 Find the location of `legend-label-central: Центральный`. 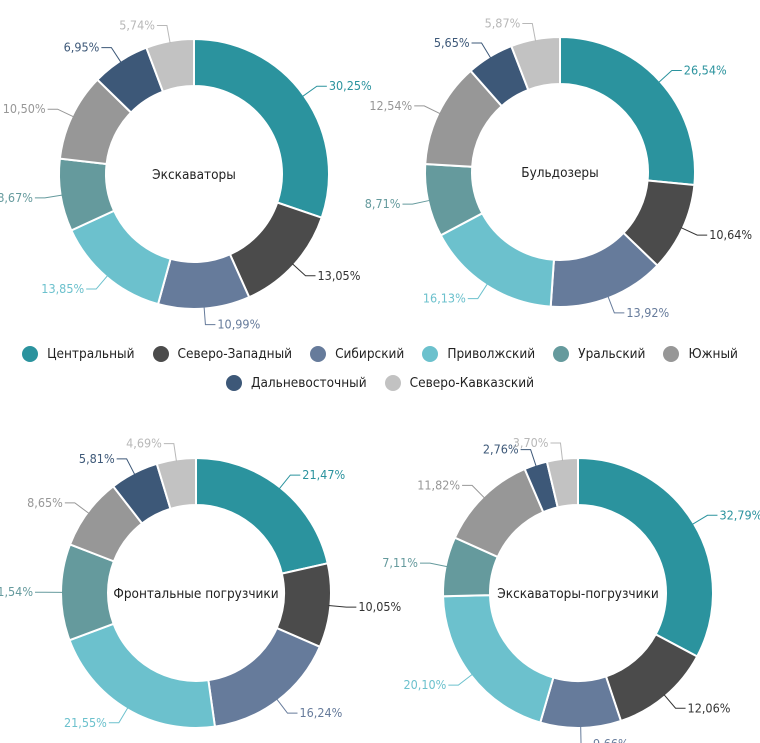

legend-label-central: Центральный is located at coordinates (91, 354).